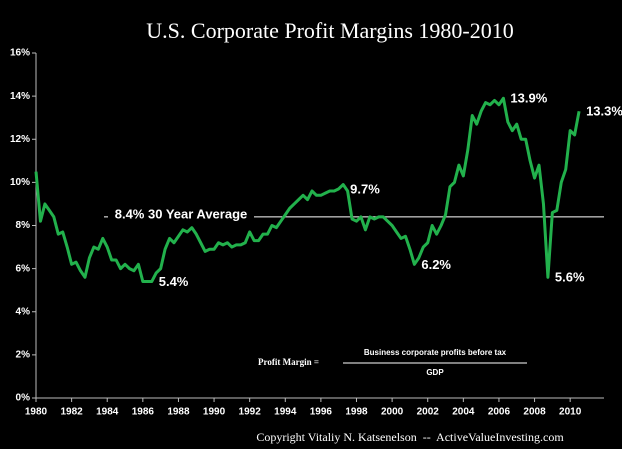  What do you see at coordinates (365, 188) in the screenshot?
I see `annotation: 9.7%` at bounding box center [365, 188].